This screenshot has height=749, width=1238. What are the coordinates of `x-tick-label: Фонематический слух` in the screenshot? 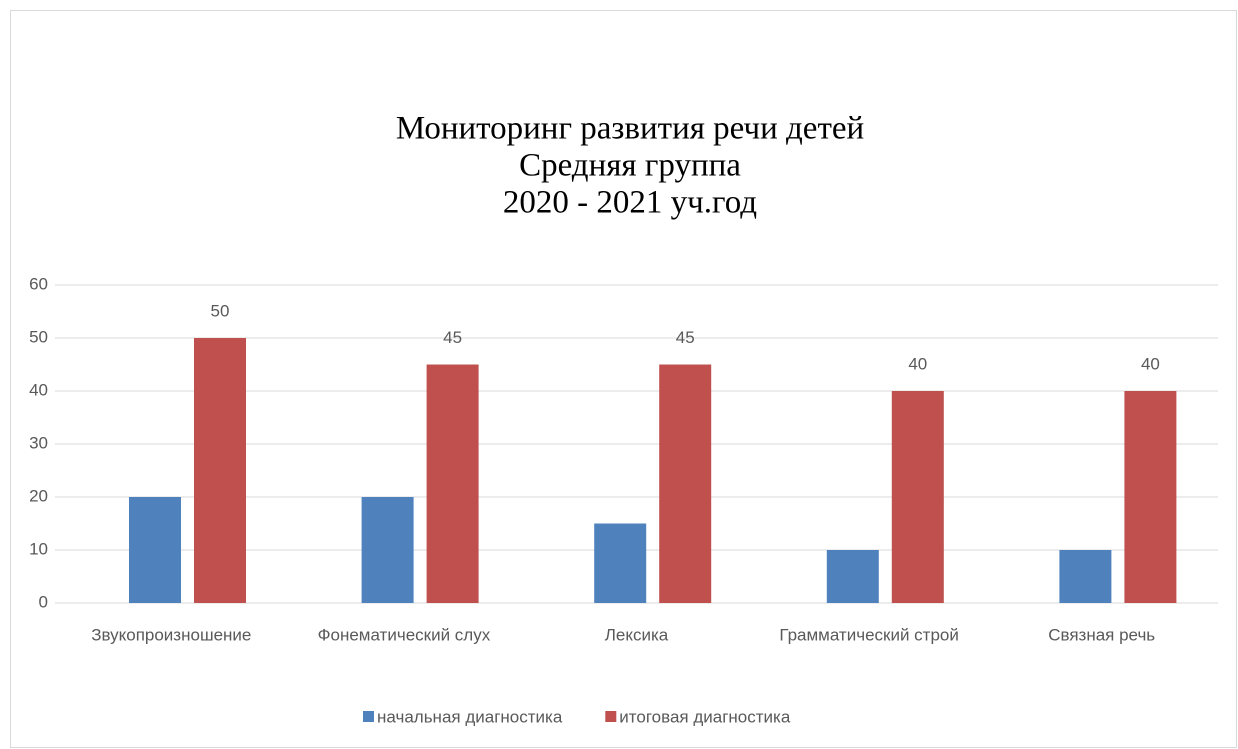 It's located at (404, 634).